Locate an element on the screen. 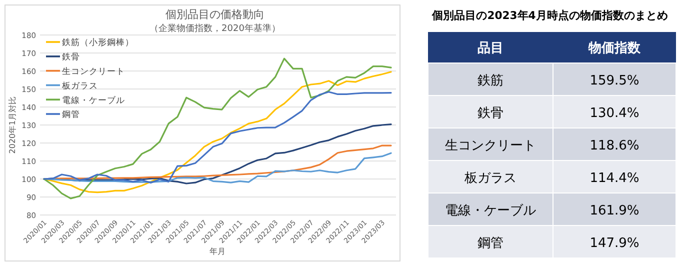  text: 品目 is located at coordinates (491, 48).